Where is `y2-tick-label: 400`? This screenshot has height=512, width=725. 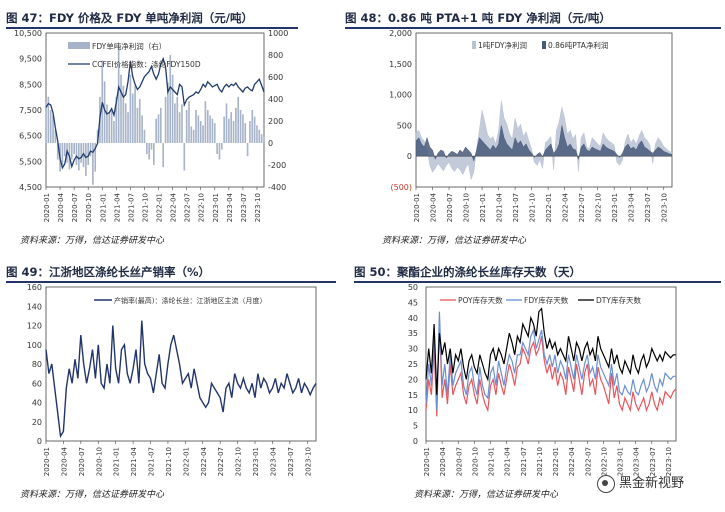 y2-tick-label: 400 is located at coordinates (275, 99).